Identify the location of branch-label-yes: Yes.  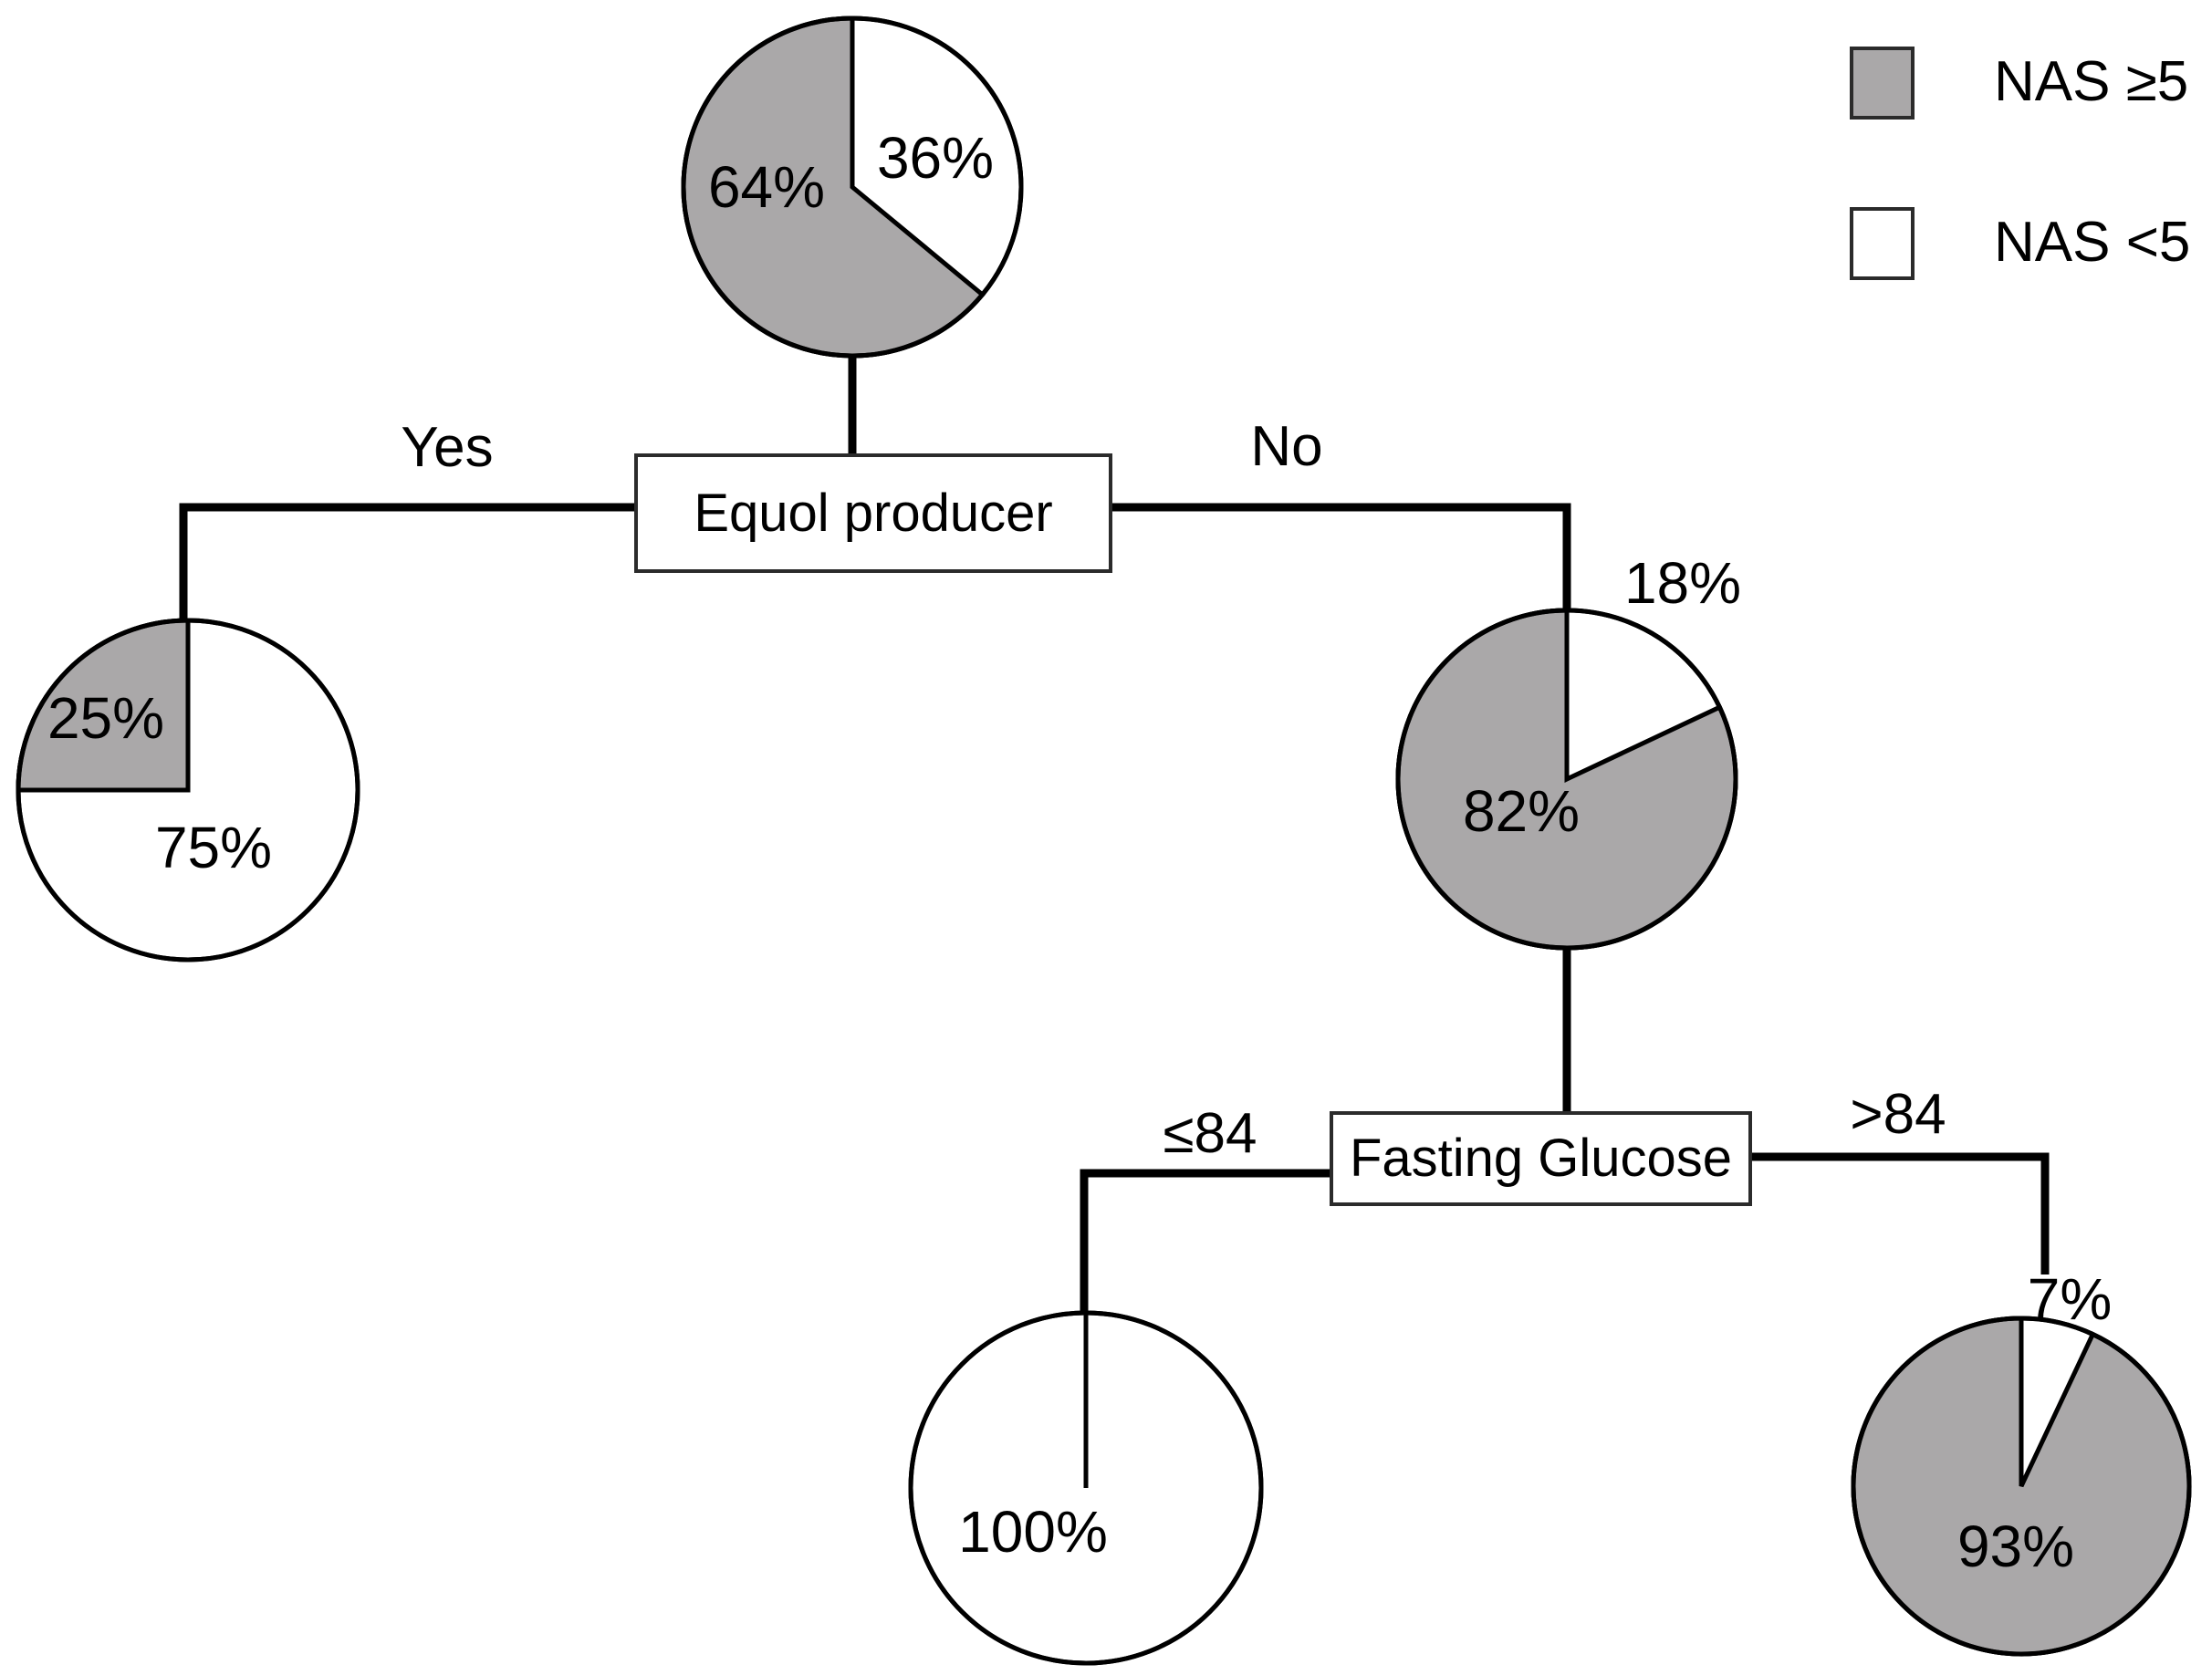
(447, 448).